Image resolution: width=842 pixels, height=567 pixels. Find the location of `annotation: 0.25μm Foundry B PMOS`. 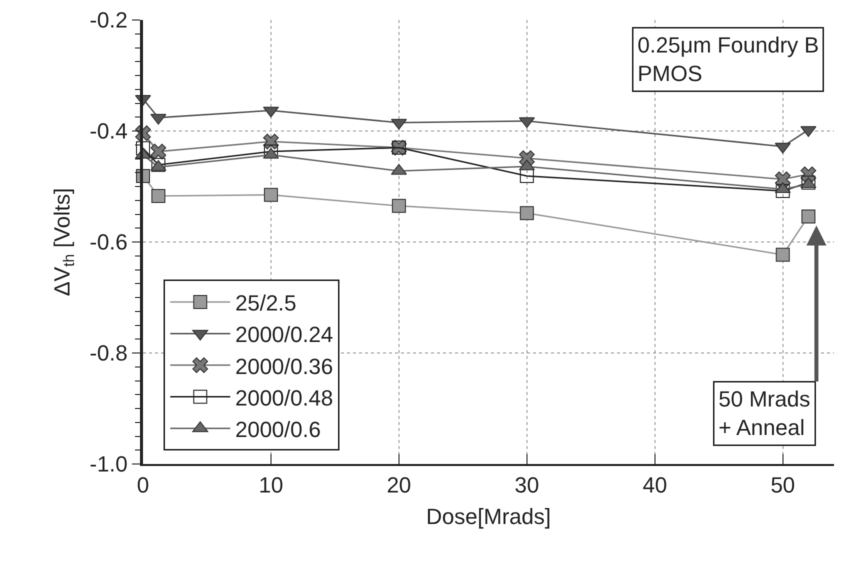

annotation: 0.25μm Foundry B PMOS is located at coordinates (728, 59).